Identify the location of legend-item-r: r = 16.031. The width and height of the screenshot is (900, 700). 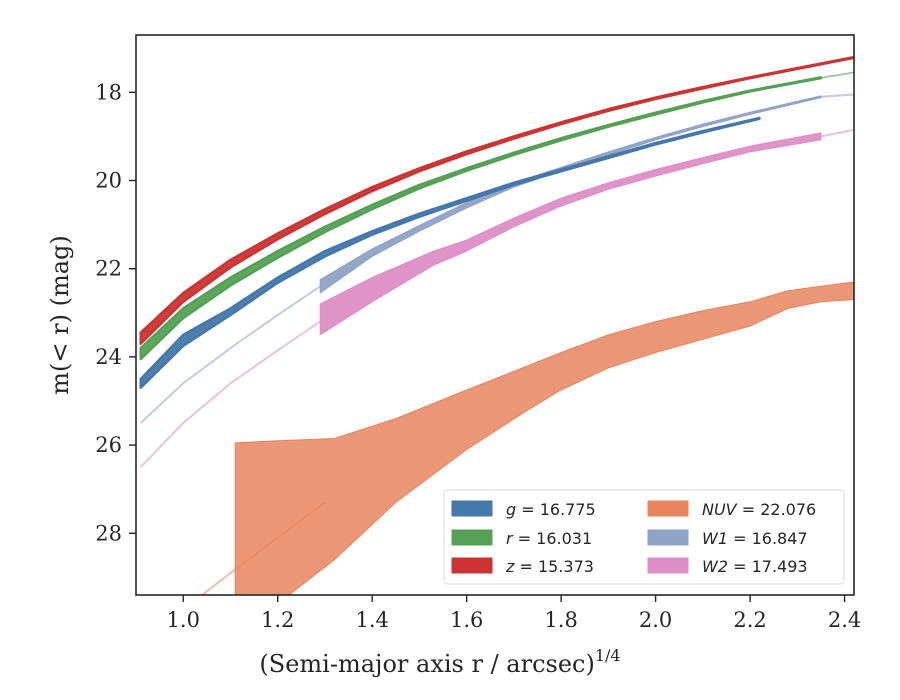
(521, 538).